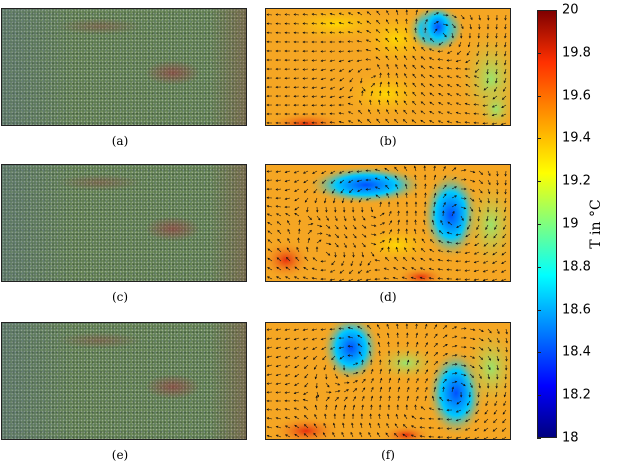  Describe the element at coordinates (539, 310) in the screenshot. I see `colorbar-tick-mark` at that location.